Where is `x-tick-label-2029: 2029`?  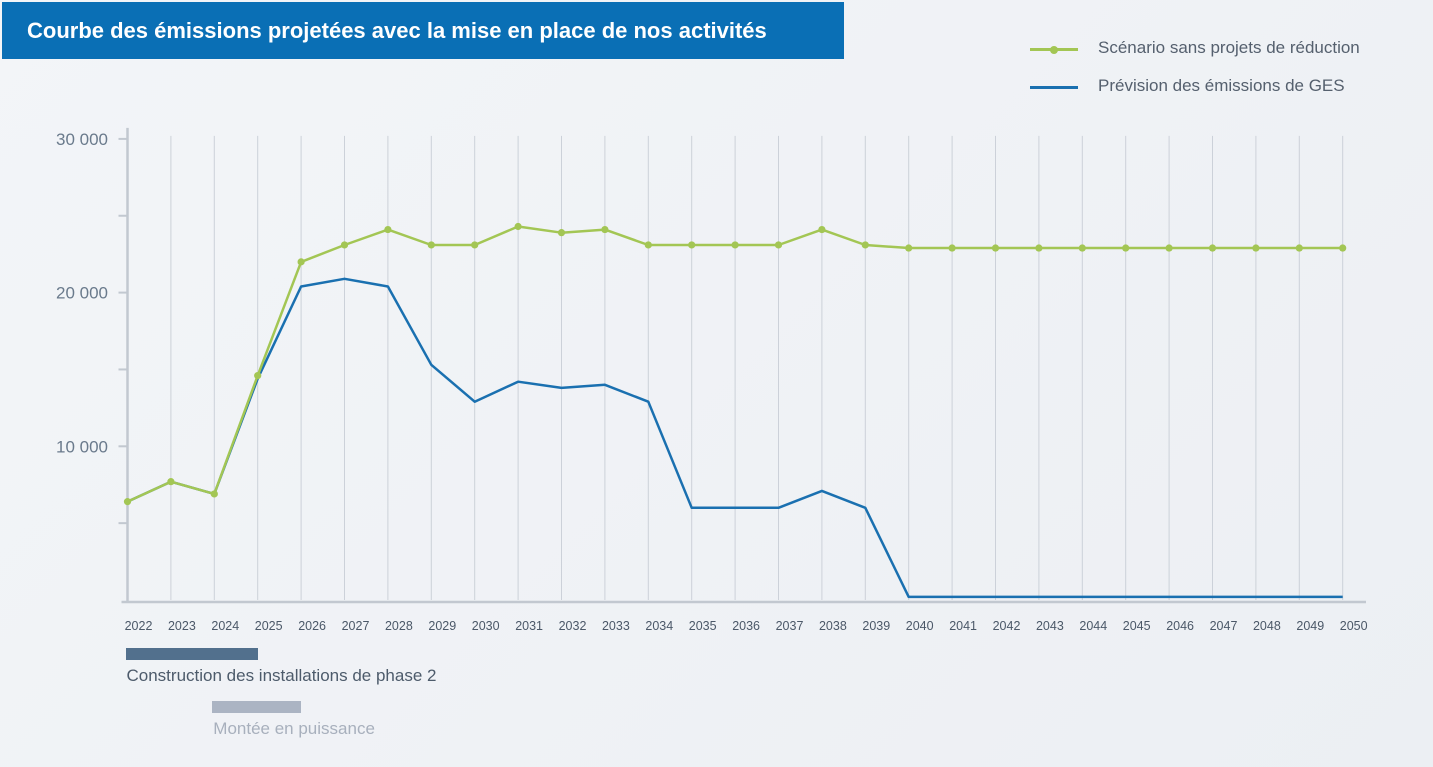 x-tick-label-2029: 2029 is located at coordinates (442, 626).